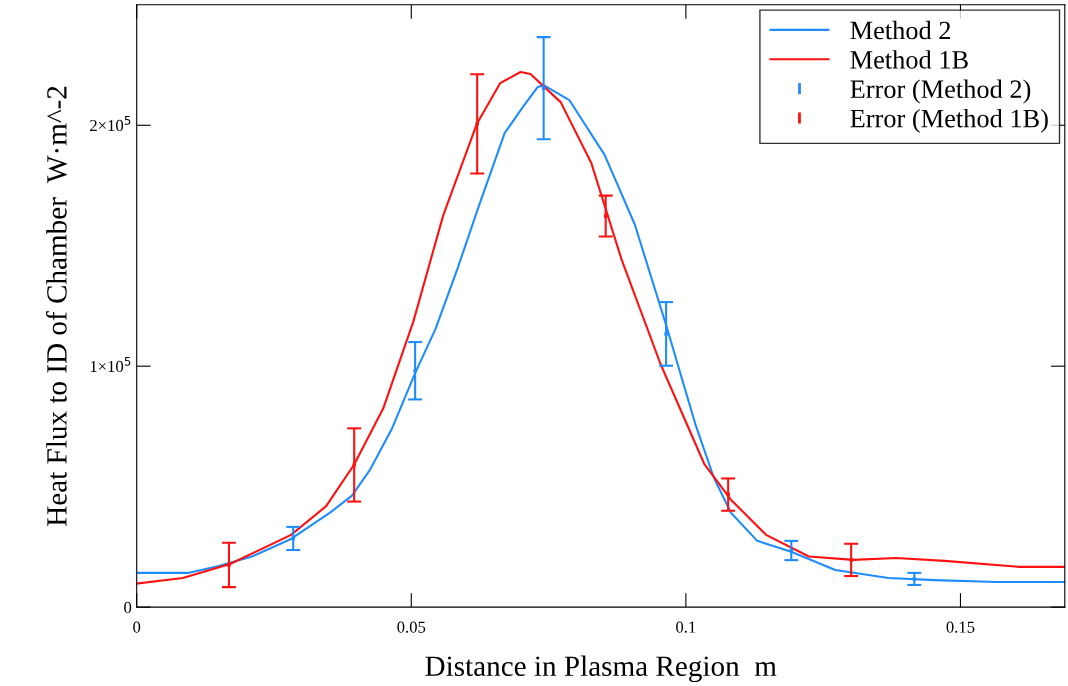 This screenshot has height=686, width=1068. I want to click on legend-label: Error (Method 2), so click(940, 91).